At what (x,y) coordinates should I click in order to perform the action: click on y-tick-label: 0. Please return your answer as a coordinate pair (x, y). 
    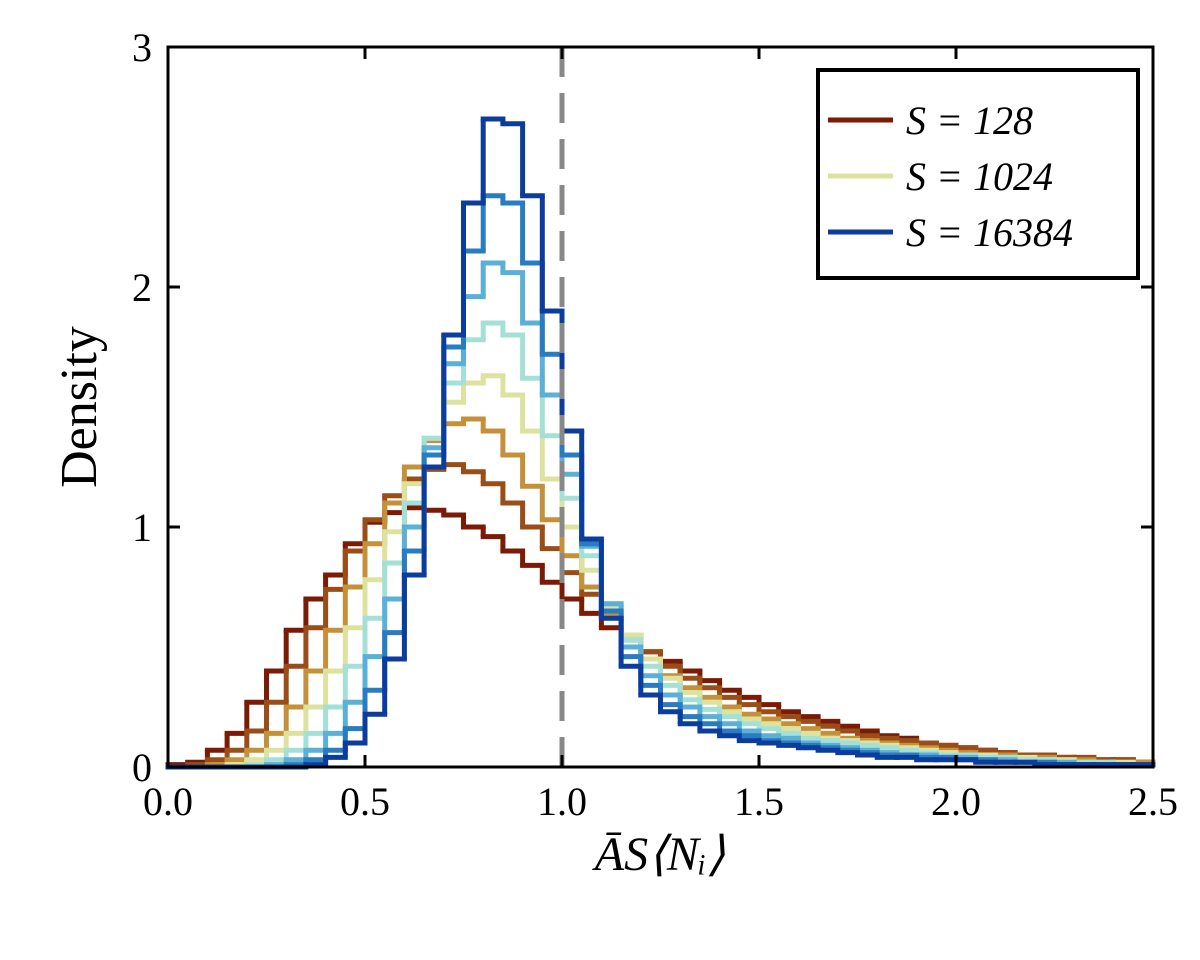
    Looking at the image, I should click on (142, 767).